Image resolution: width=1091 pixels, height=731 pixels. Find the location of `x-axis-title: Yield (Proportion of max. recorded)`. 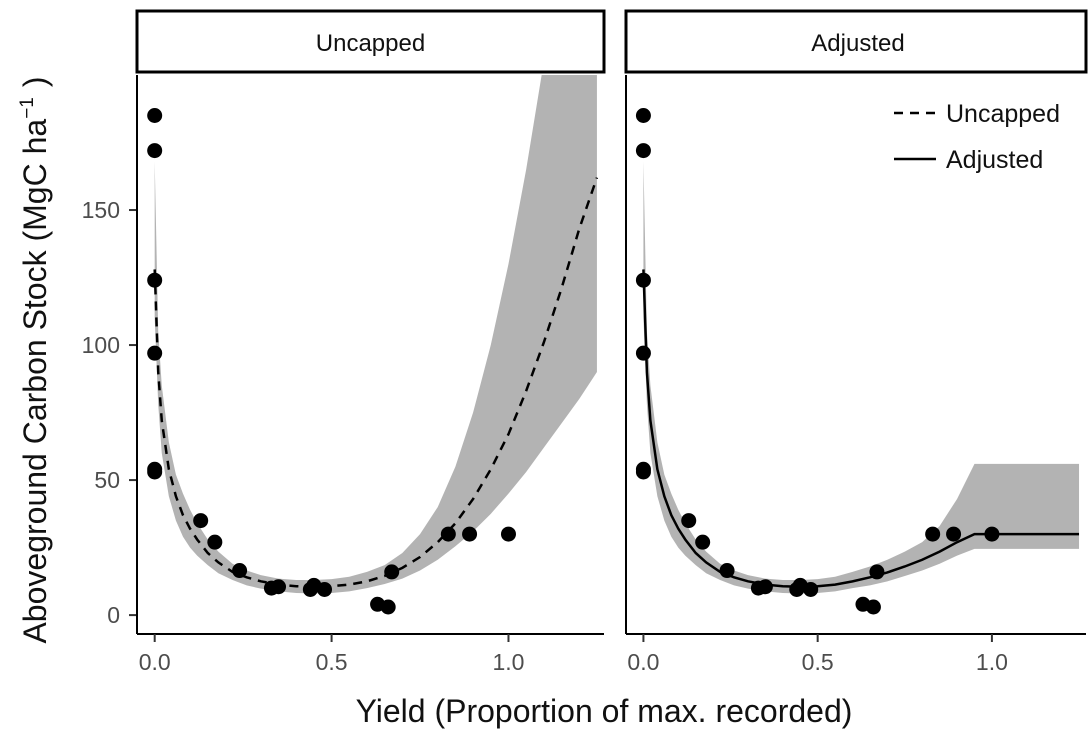

x-axis-title: Yield (Proportion of max. recorded) is located at coordinates (604, 711).